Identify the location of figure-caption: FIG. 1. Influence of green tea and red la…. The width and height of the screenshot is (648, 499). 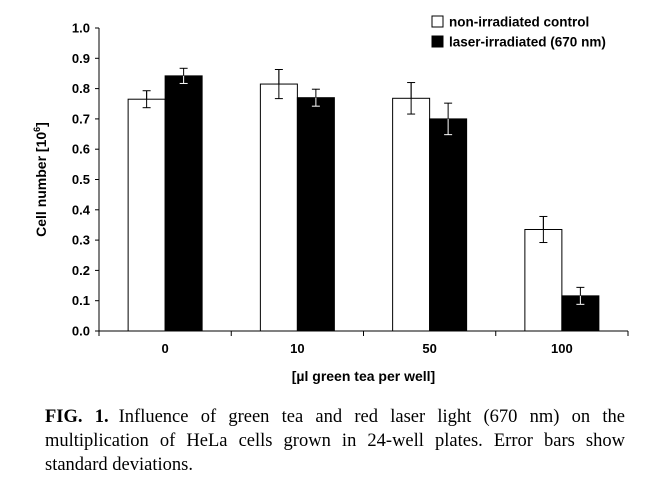
(335, 441).